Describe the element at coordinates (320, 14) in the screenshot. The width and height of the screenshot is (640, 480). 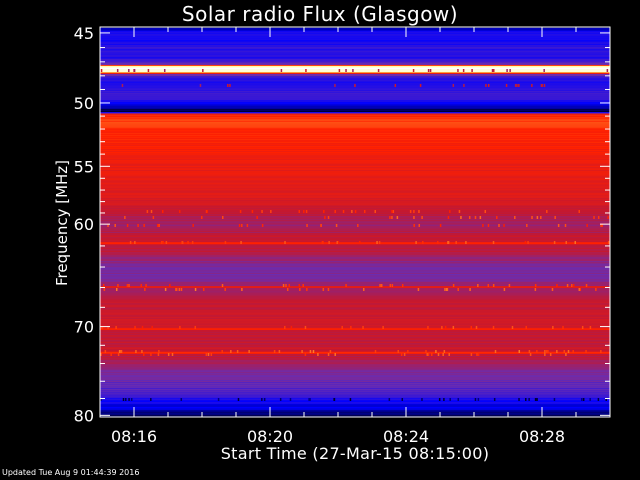
I see `chart-title: Solar radio Flux (Glasgow)` at that location.